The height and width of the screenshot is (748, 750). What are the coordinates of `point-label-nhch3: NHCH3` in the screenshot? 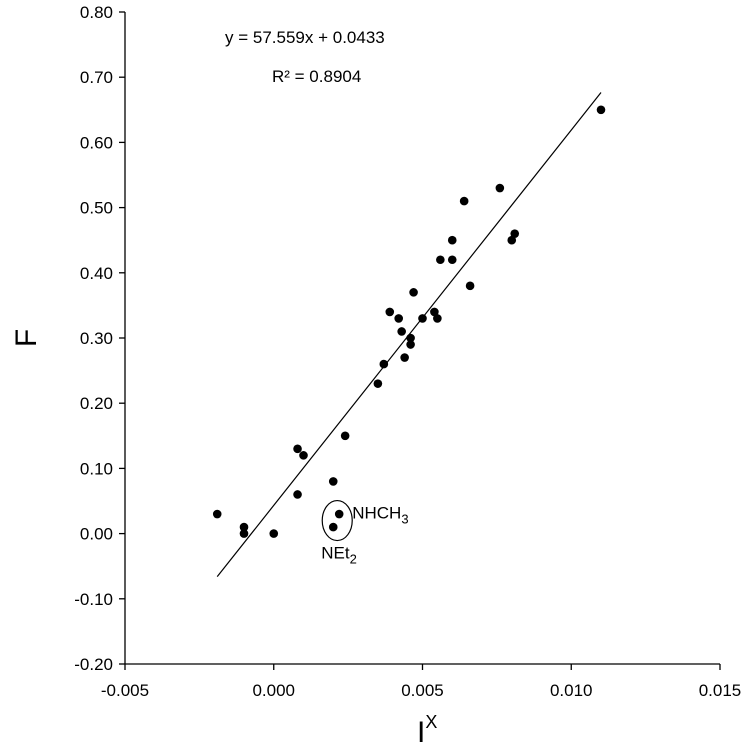 It's located at (380, 515).